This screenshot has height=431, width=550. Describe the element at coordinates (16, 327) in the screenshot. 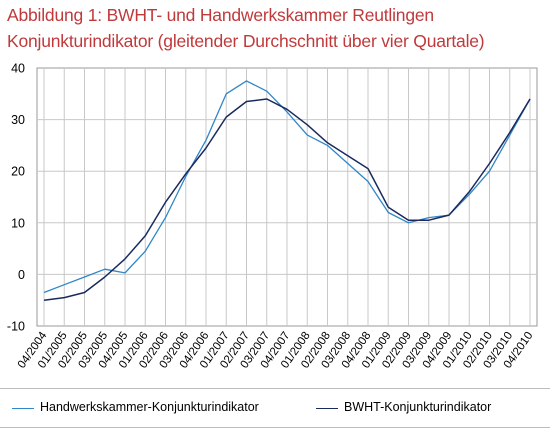

I see `y-tick-label: -10` at that location.